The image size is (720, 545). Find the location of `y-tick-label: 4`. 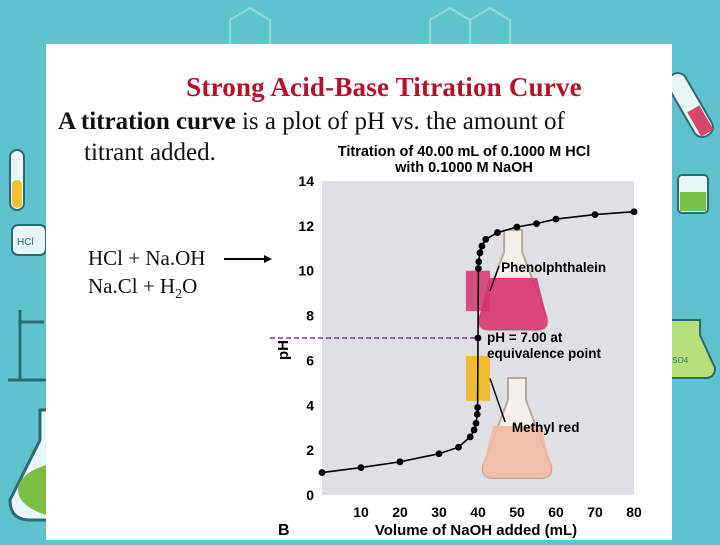

y-tick-label: 4 is located at coordinates (310, 405).